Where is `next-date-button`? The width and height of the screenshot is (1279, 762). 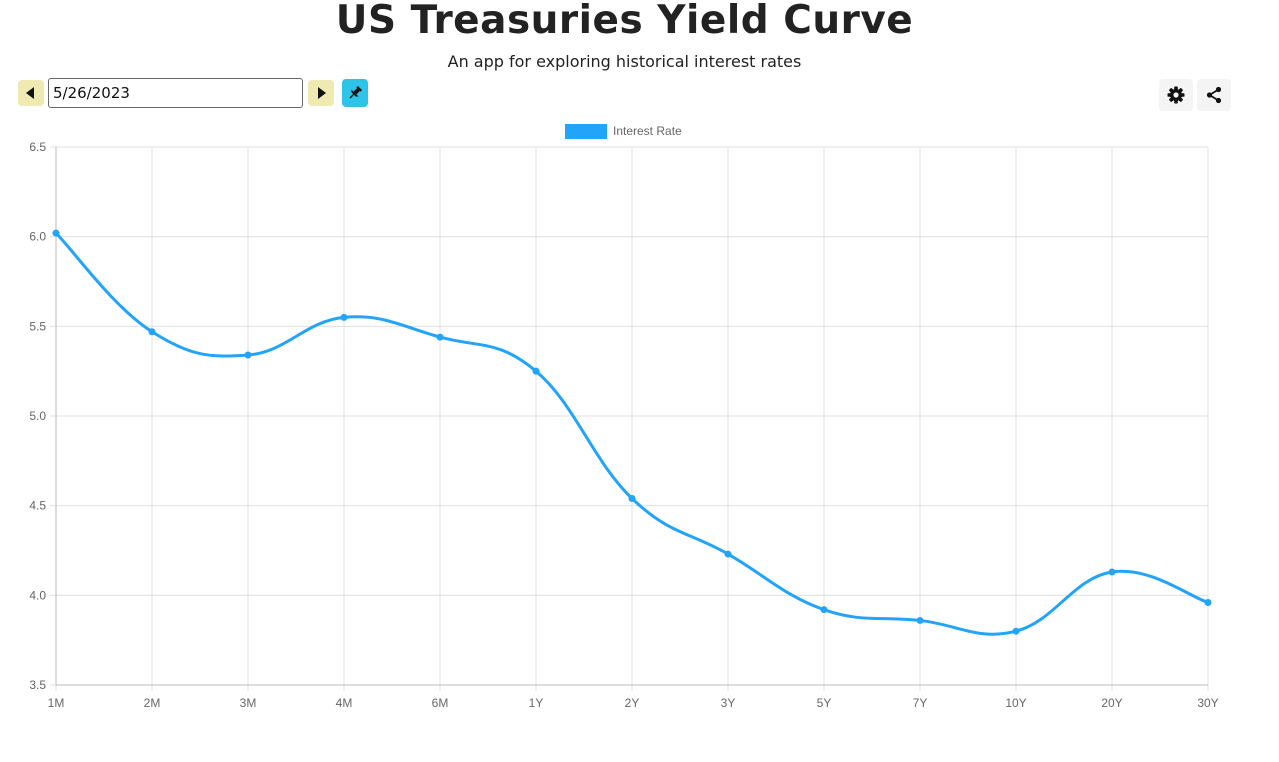 next-date-button is located at coordinates (321, 93).